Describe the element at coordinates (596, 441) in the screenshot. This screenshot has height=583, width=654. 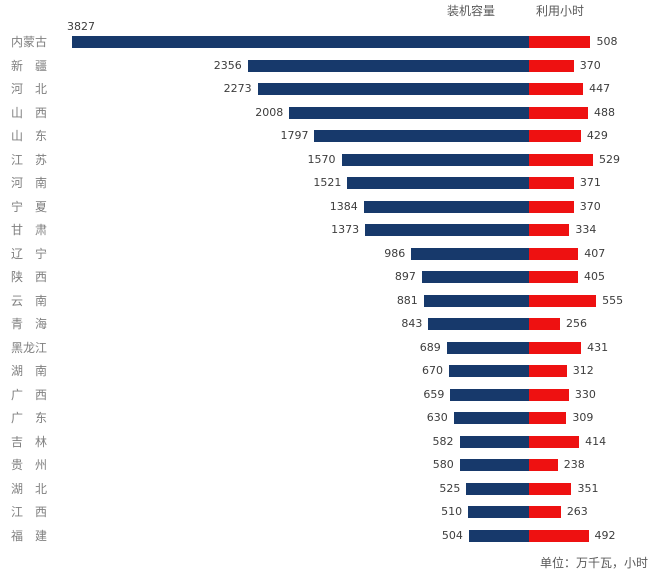
I see `hours-value: 414` at that location.